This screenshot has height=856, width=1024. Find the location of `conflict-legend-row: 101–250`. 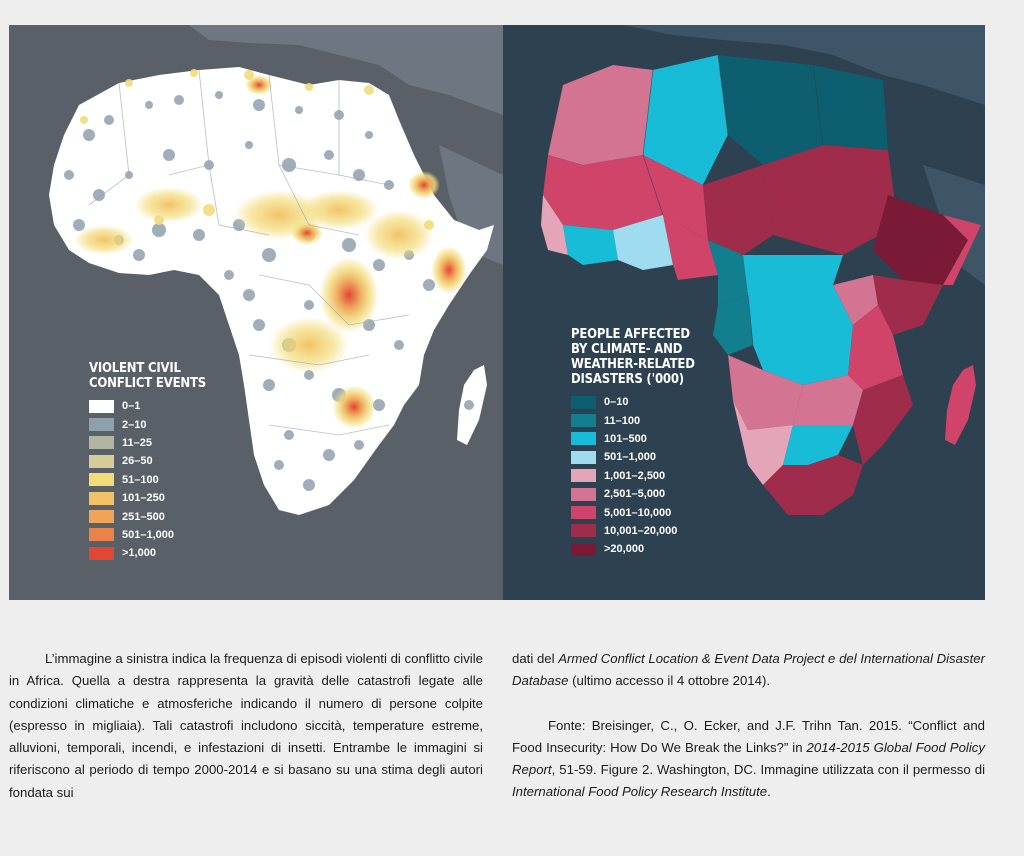

conflict-legend-row: 101–250 is located at coordinates (147, 498).